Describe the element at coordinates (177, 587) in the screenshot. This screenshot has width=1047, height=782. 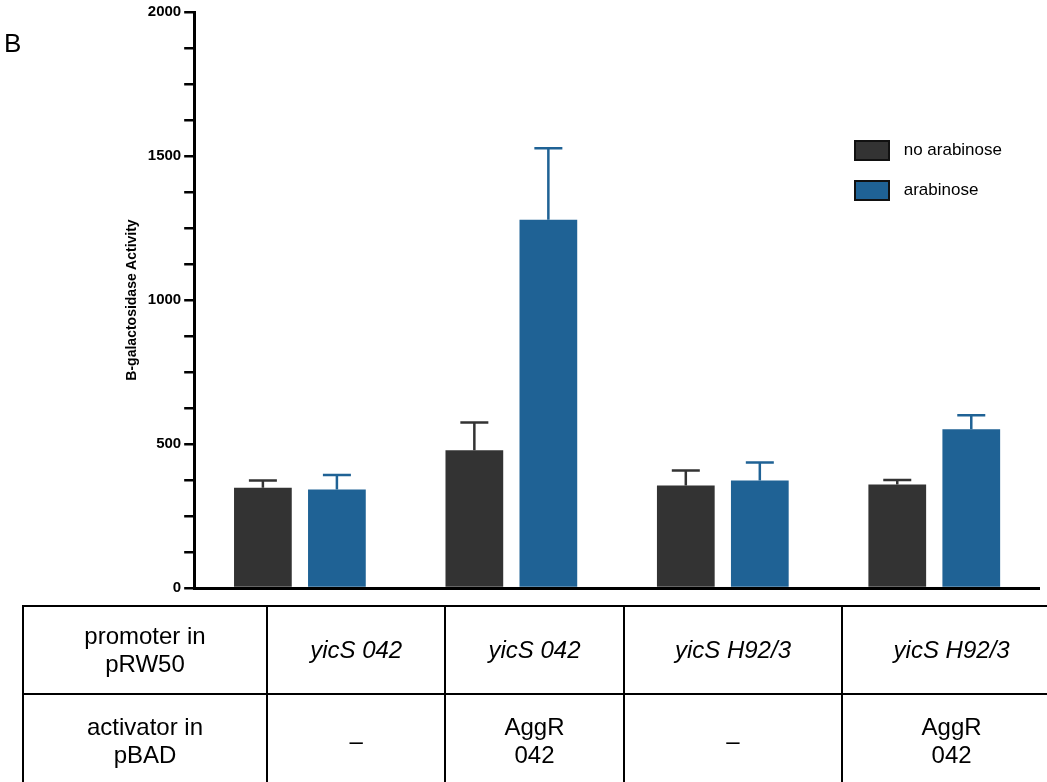
I see `y-tick-label: 0` at that location.